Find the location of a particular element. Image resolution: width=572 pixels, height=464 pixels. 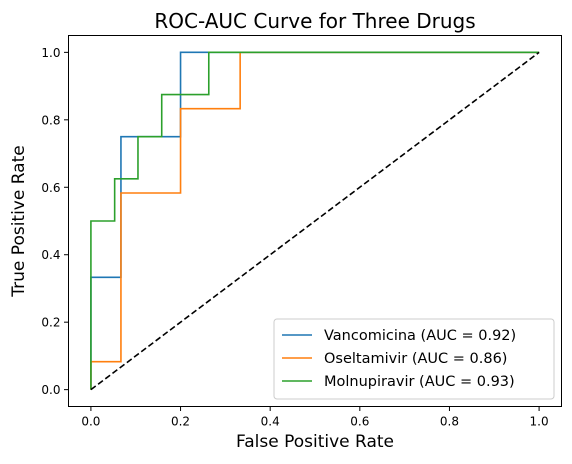

y-tick-label: 0.6 is located at coordinates (50, 188).